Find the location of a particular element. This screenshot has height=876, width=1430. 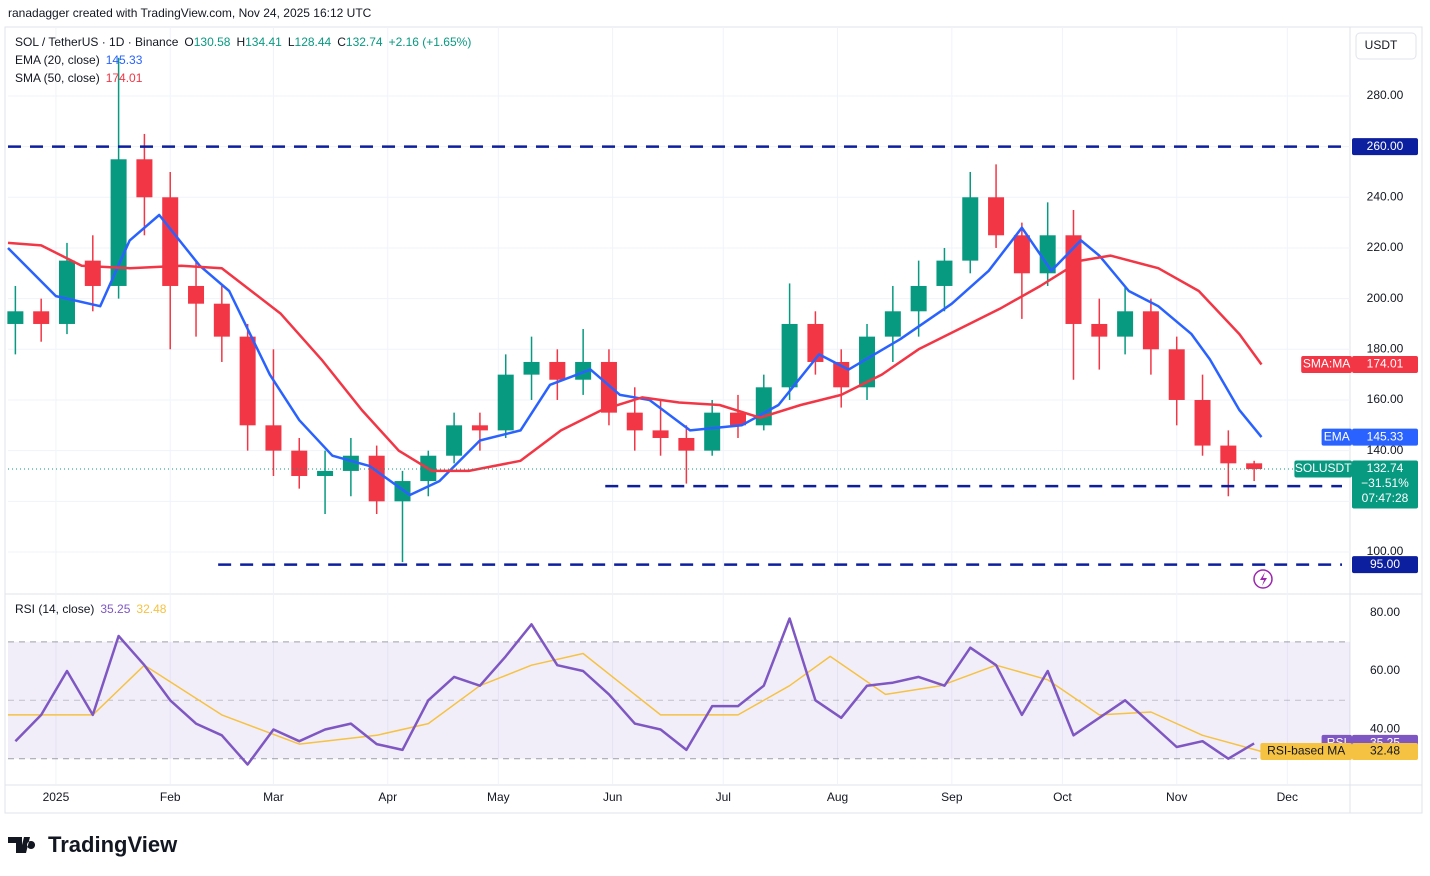

currency-button is located at coordinates (1386, 46).